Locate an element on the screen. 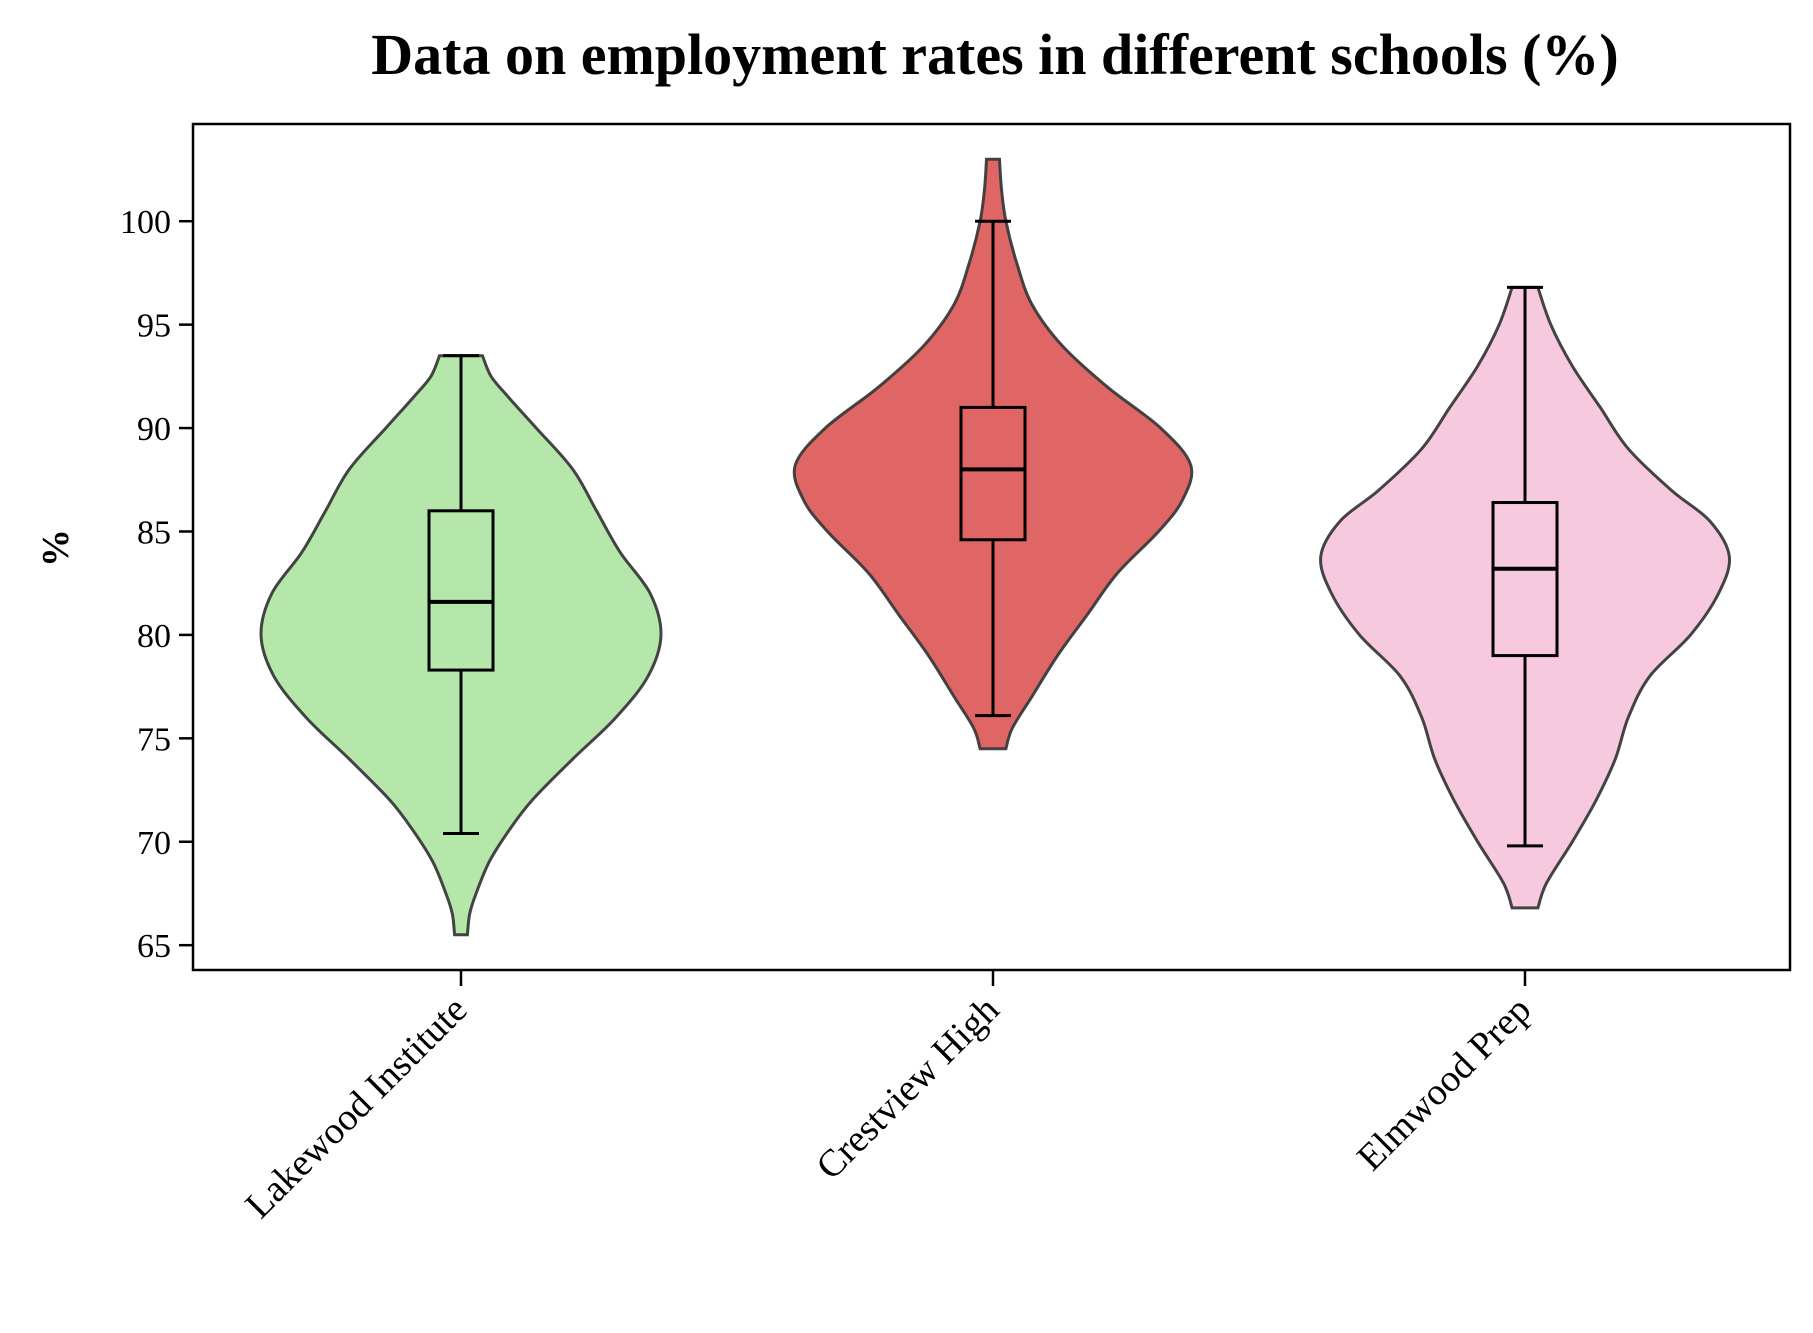 The width and height of the screenshot is (1813, 1333). y-tick-label-95: 95 is located at coordinates (154, 326).